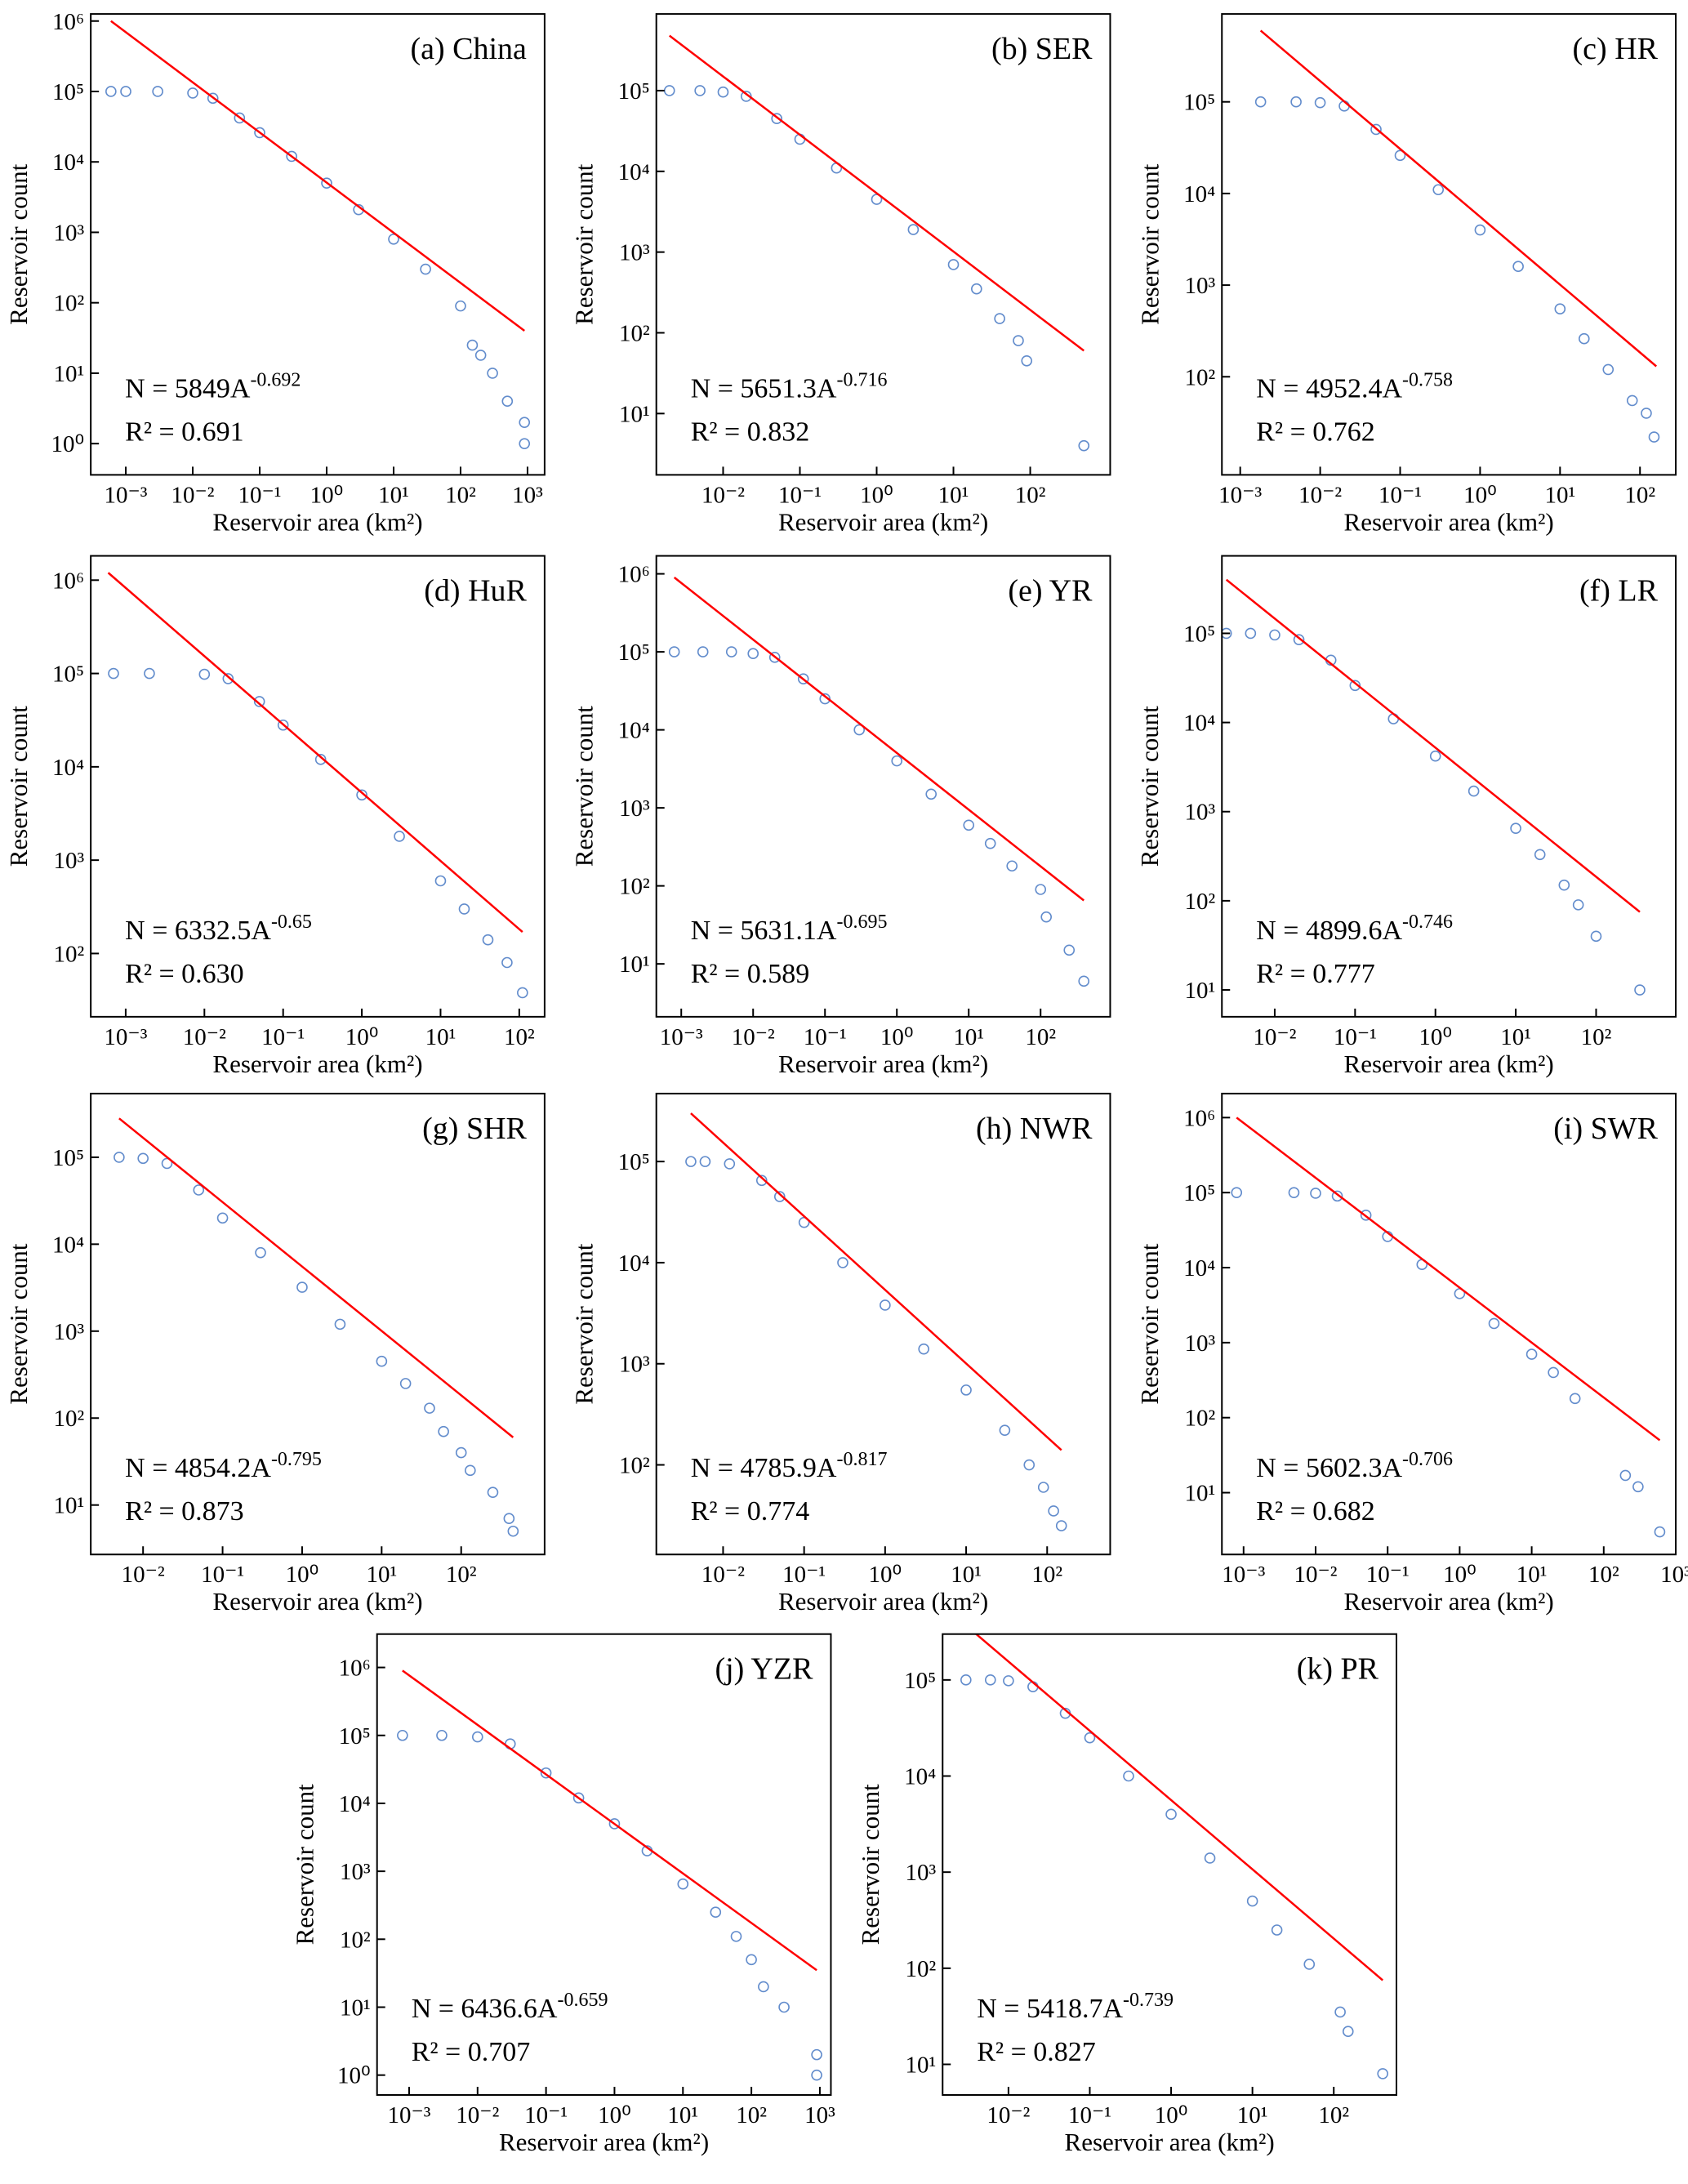  What do you see at coordinates (68, 1506) in the screenshot?
I see `y-tick-label: 10¹` at bounding box center [68, 1506].